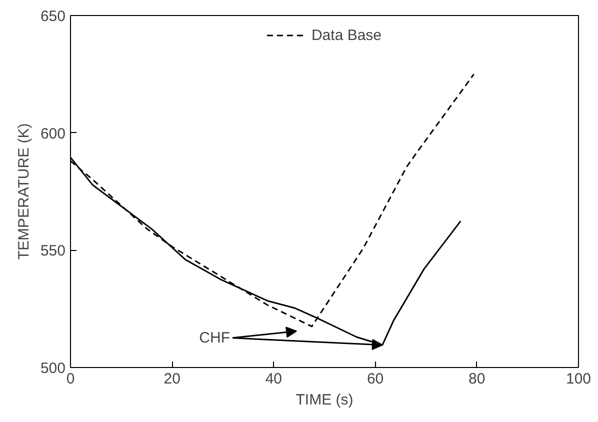 This screenshot has height=422, width=598. Describe the element at coordinates (346, 35) in the screenshot. I see `legend-label: Data Base` at that location.